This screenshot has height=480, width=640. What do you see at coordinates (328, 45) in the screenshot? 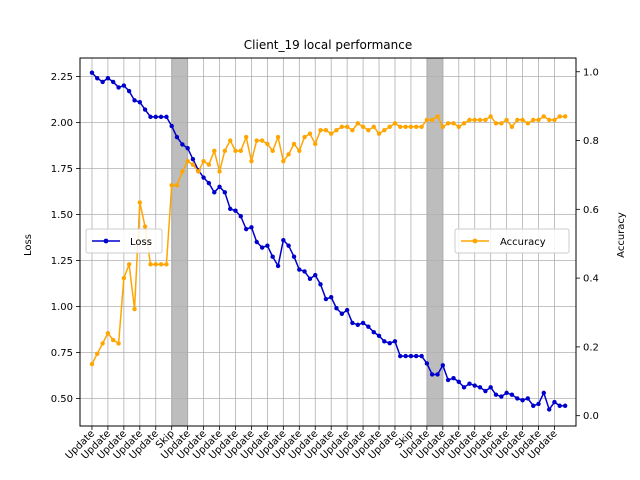
I see `chart-title: Client_19 local performance` at bounding box center [328, 45].